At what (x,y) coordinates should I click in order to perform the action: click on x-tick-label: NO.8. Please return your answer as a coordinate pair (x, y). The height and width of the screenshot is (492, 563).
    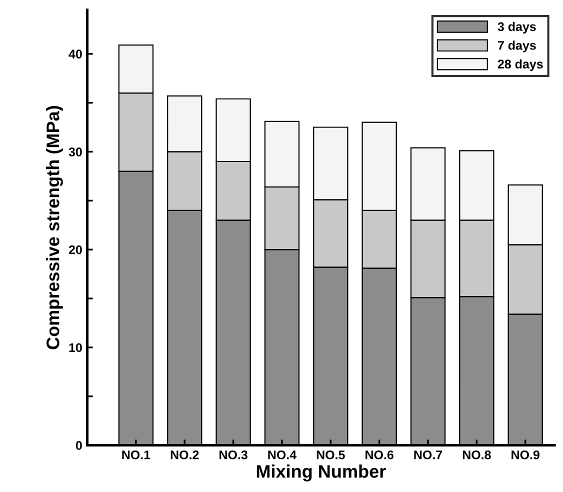
    Looking at the image, I should click on (476, 455).